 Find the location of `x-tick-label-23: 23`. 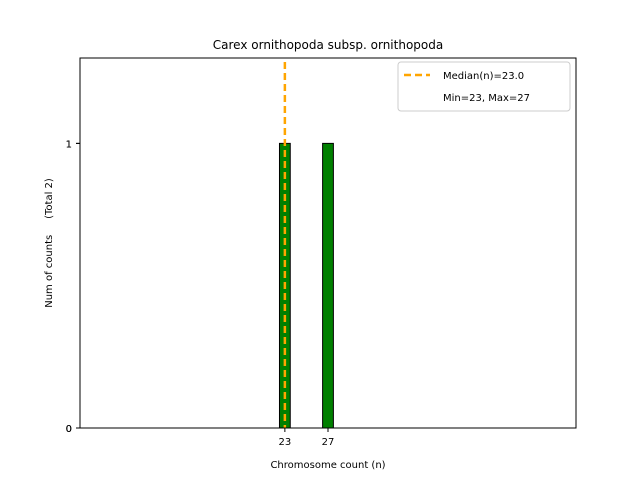

x-tick-label-23: 23 is located at coordinates (285, 442).